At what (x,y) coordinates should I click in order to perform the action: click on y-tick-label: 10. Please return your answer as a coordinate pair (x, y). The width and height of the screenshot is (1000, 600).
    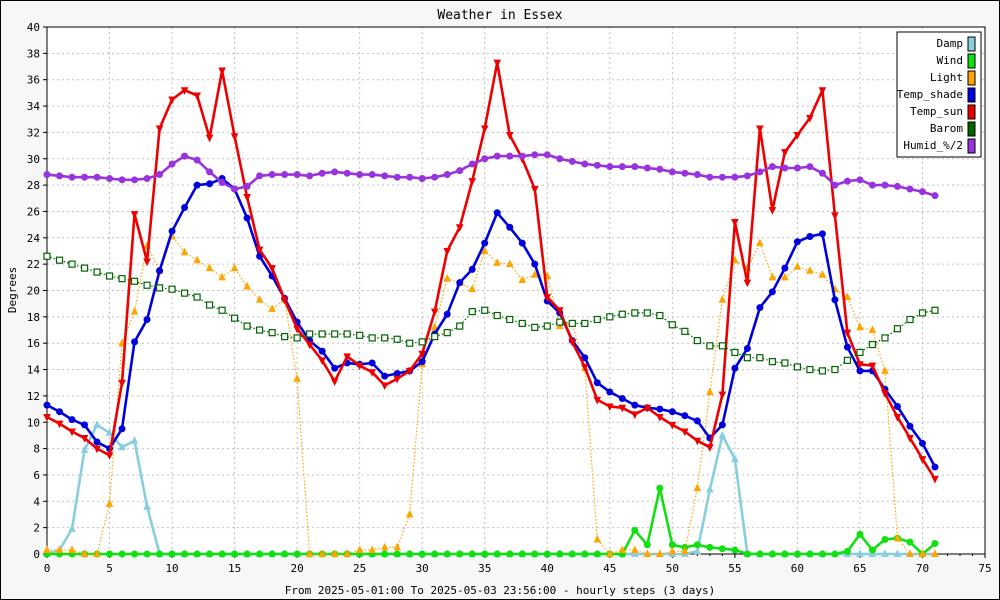
    Looking at the image, I should click on (33, 422).